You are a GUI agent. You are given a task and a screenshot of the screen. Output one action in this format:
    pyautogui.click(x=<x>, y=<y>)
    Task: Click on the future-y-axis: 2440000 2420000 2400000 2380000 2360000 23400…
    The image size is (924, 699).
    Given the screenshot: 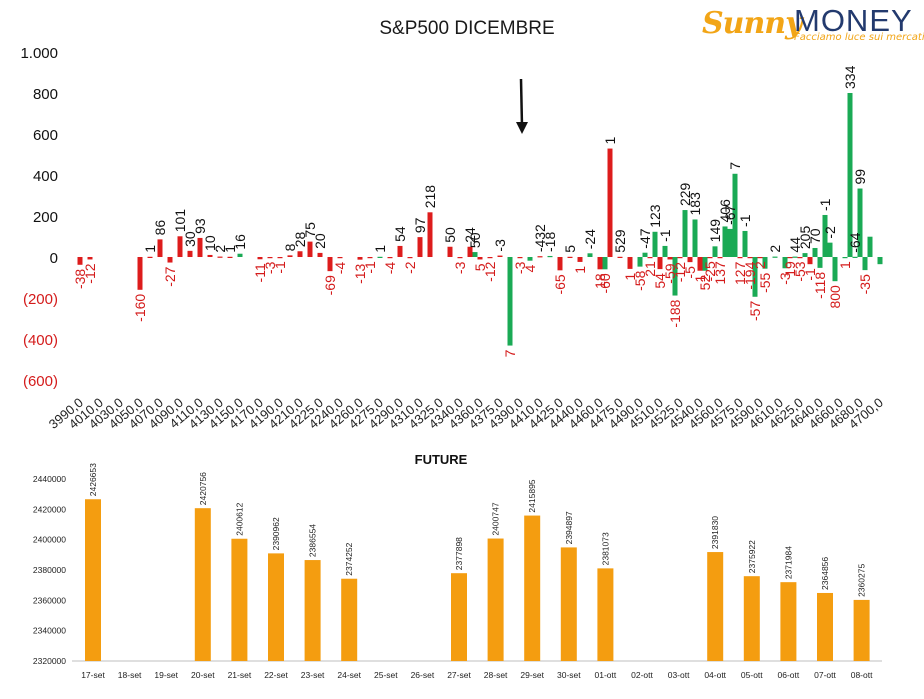 What is the action you would take?
    pyautogui.click(x=49, y=570)
    